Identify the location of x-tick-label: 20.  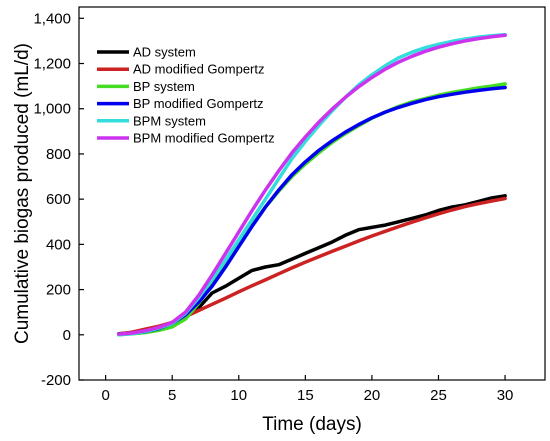
(372, 395).